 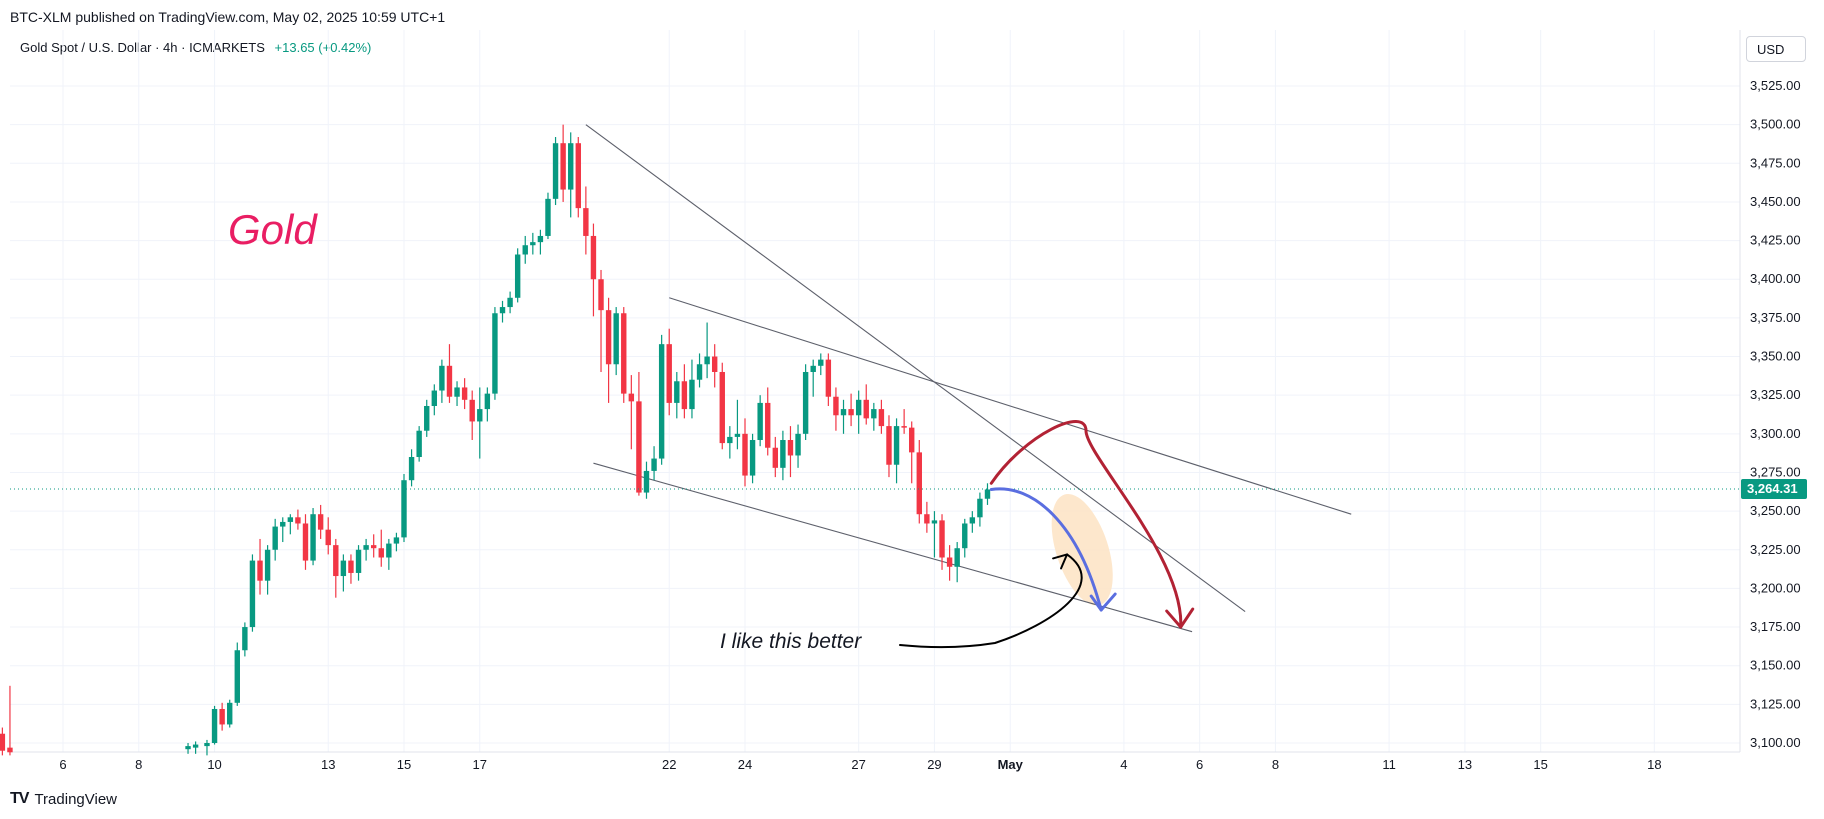 I want to click on red-arrow-head, so click(x=1180, y=618).